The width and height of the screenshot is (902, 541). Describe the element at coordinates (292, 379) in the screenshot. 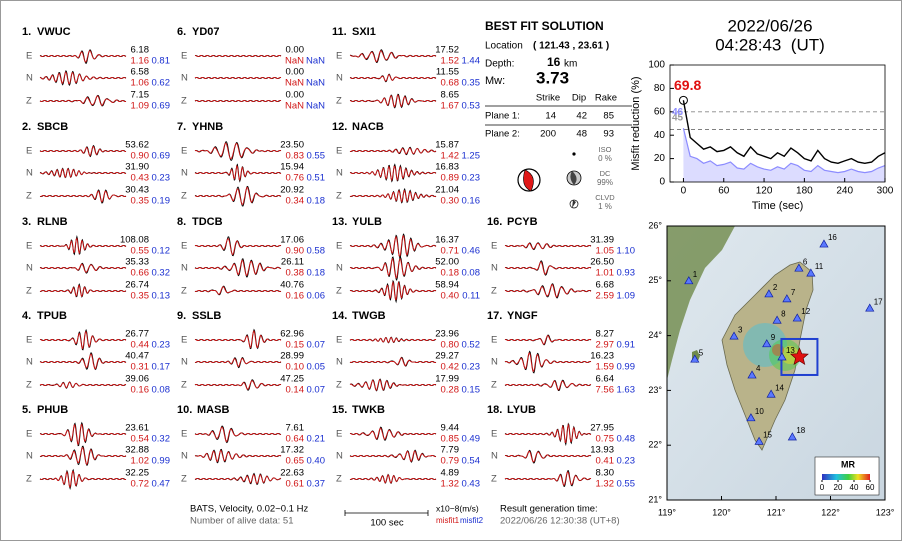

I see `amplitude: 47.25` at that location.